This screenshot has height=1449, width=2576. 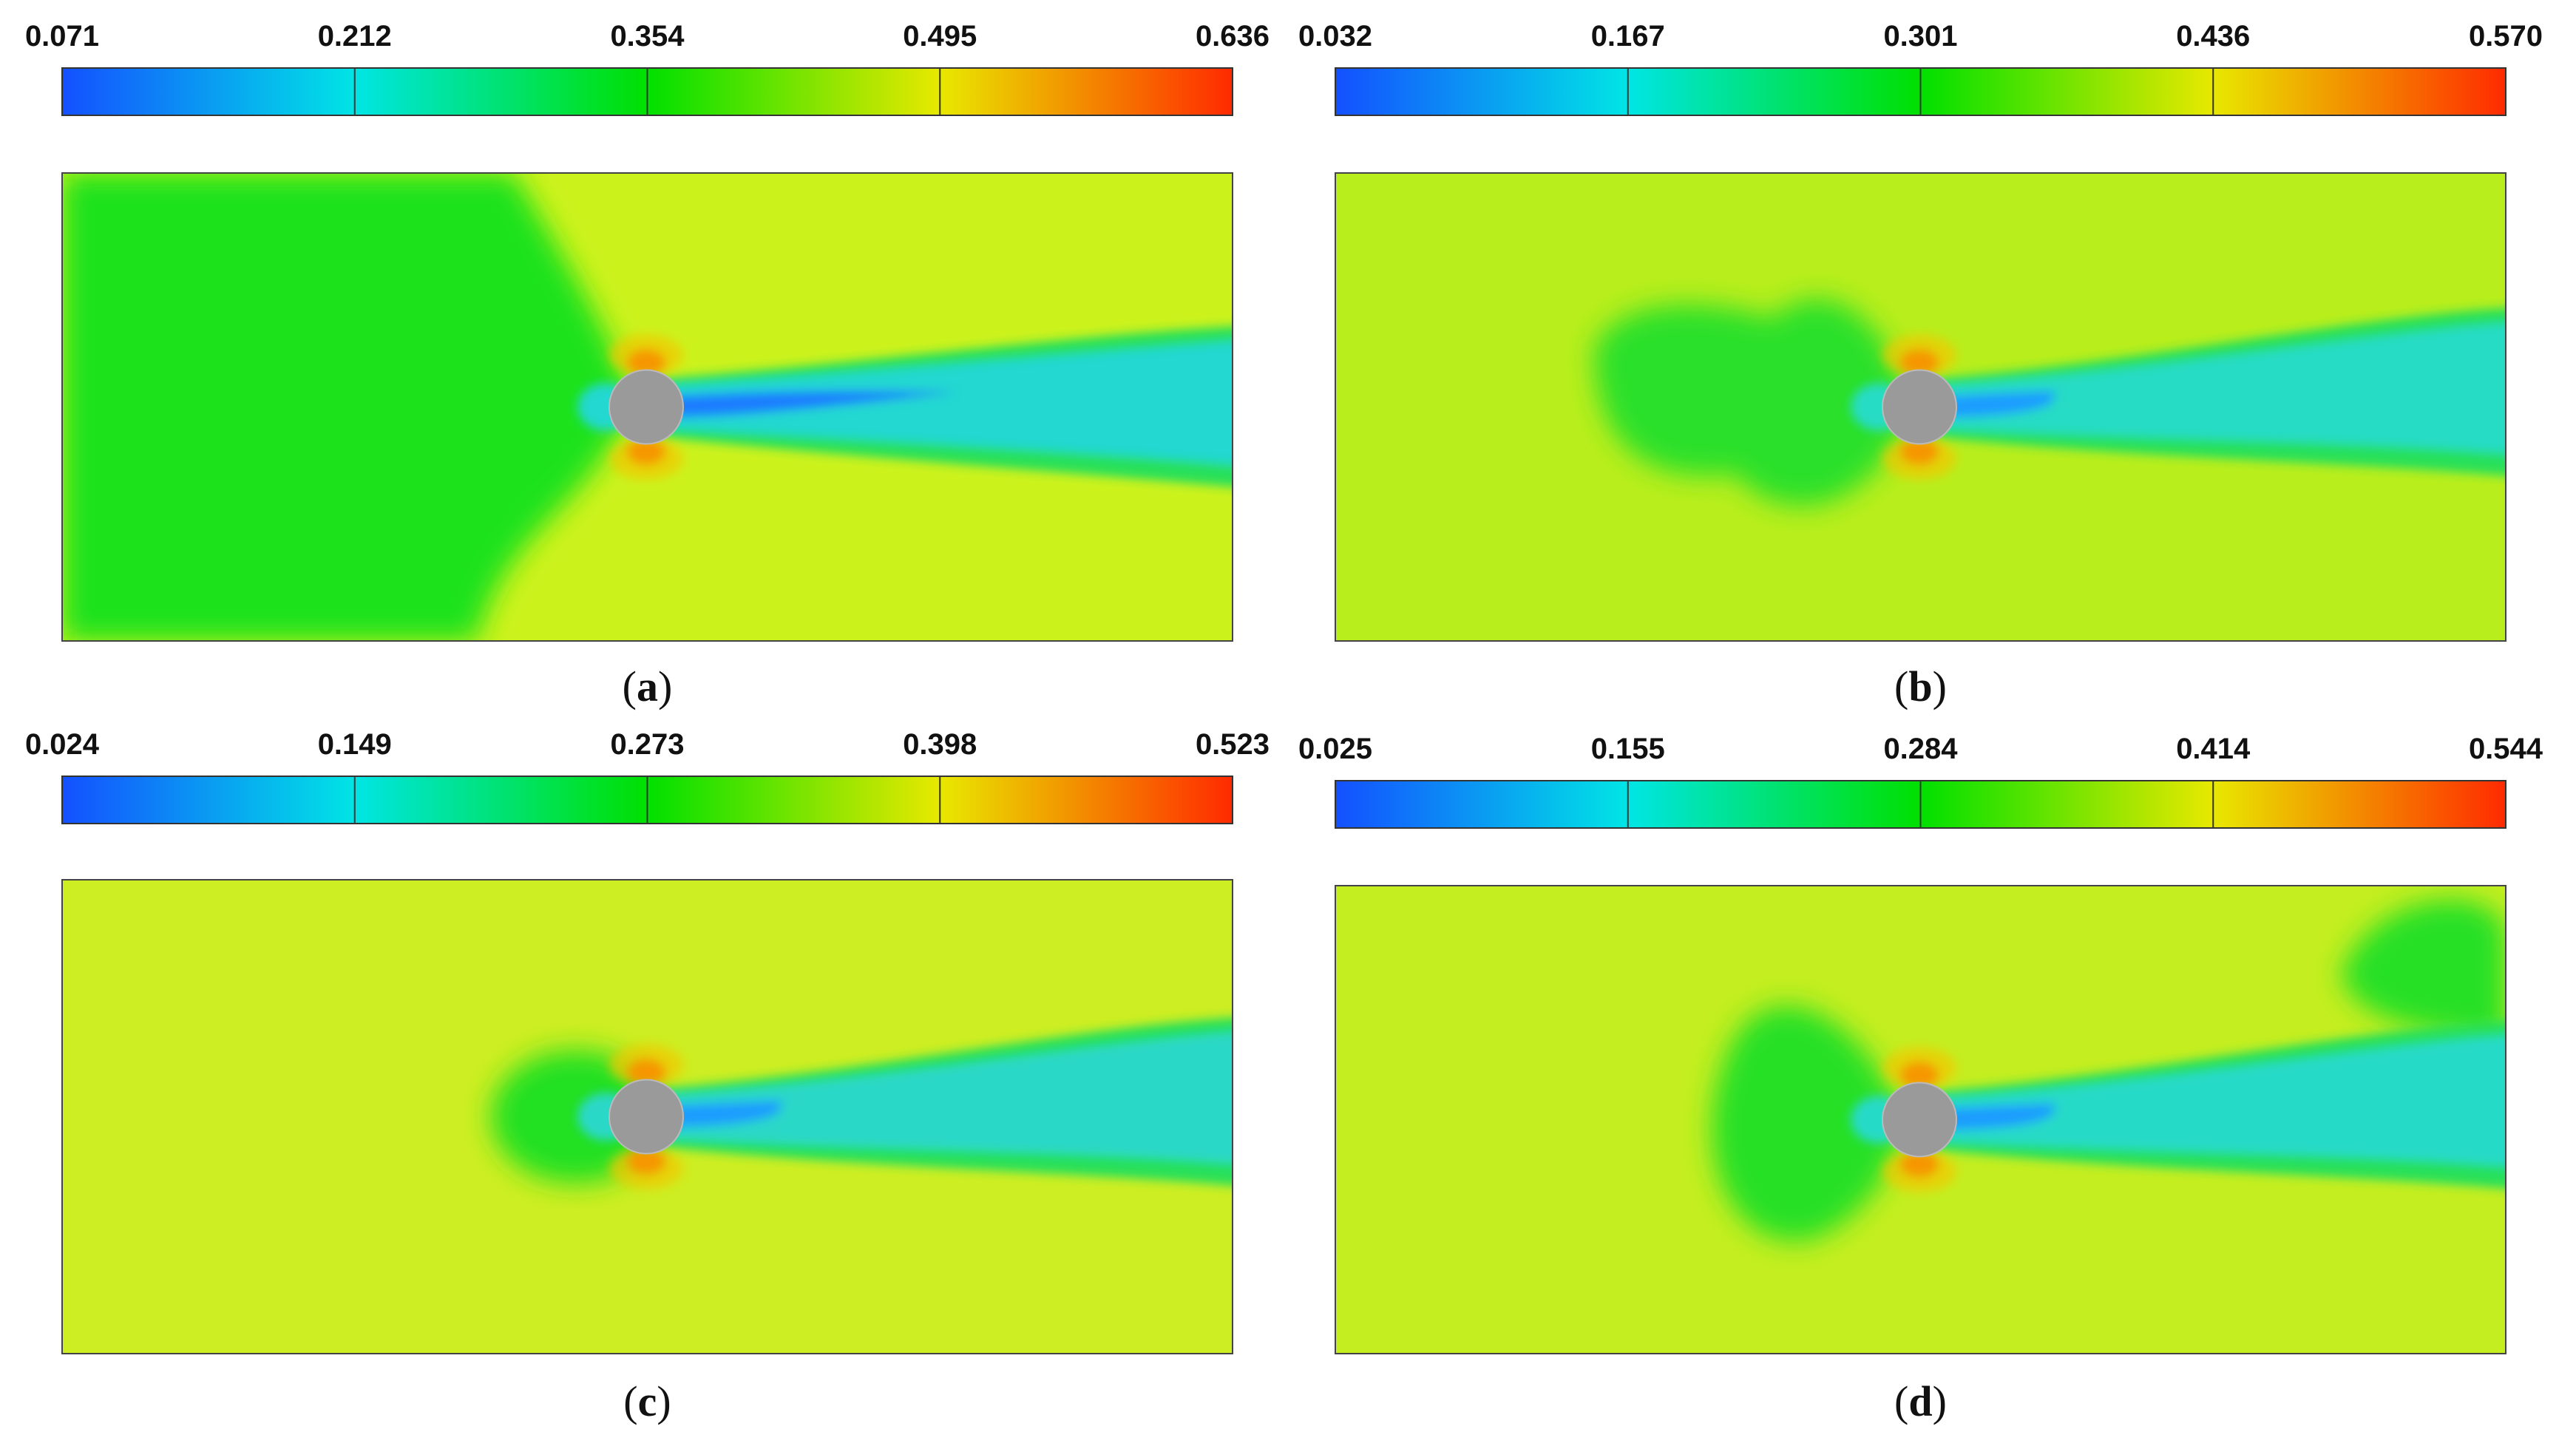 What do you see at coordinates (62, 744) in the screenshot?
I see `colorbar-tick-label: 0.024` at bounding box center [62, 744].